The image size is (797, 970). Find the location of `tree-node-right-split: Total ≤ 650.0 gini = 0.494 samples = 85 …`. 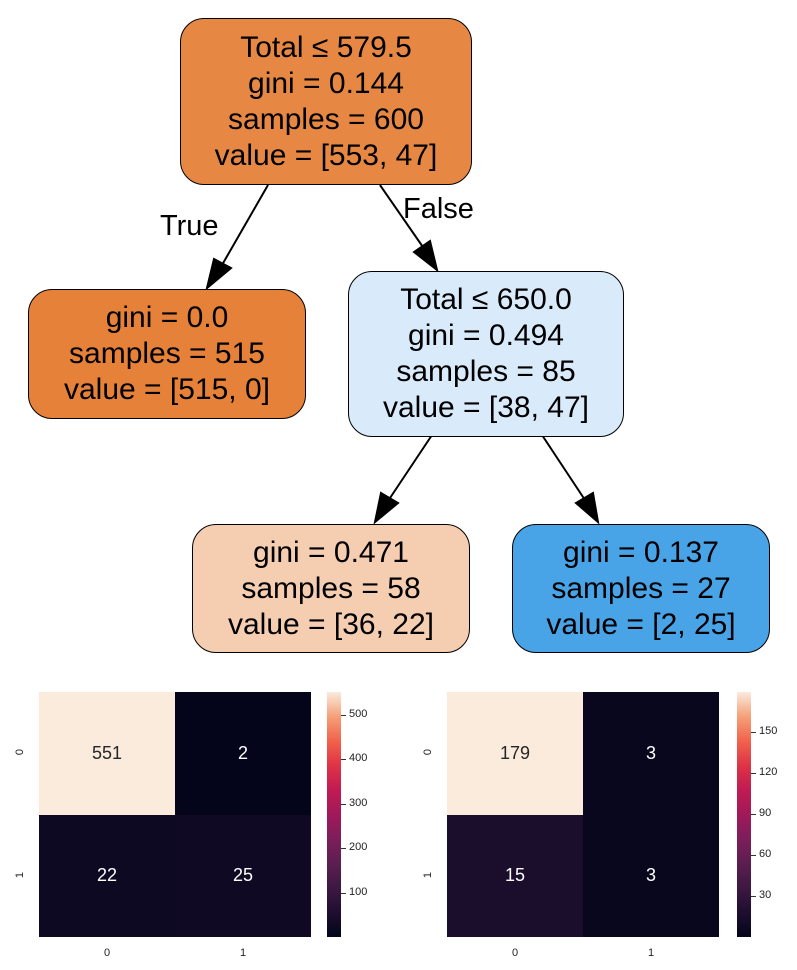

tree-node-right-split: Total ≤ 650.0 gini = 0.494 samples = 85 … is located at coordinates (486, 354).